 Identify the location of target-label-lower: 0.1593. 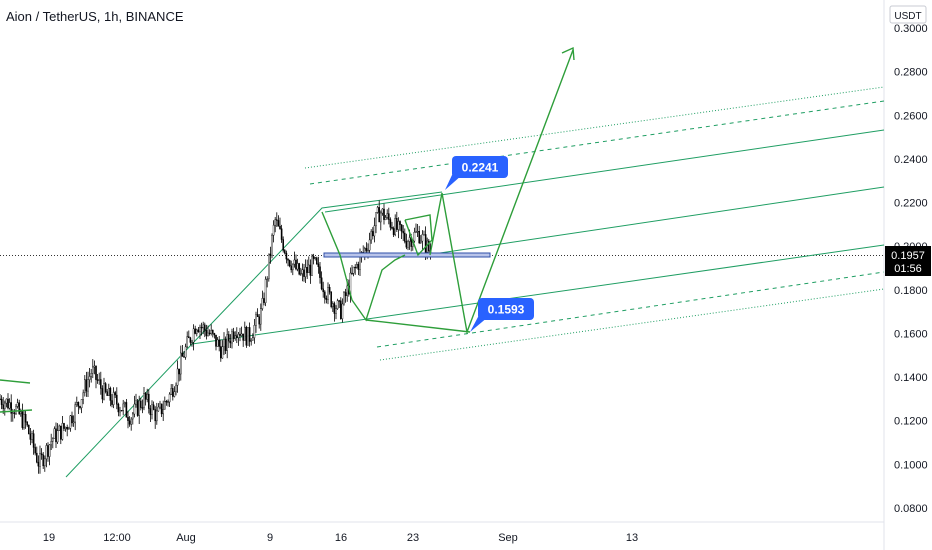
(502, 315).